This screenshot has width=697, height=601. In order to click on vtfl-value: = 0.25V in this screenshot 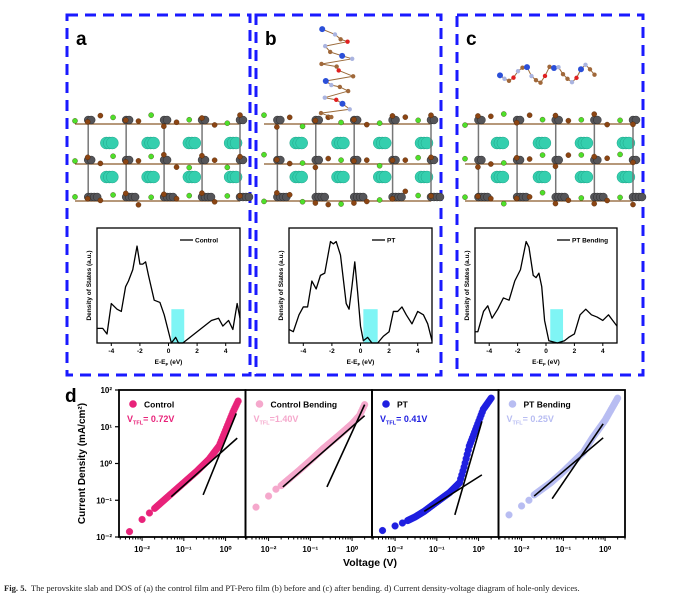, I will do `click(538, 419)`.